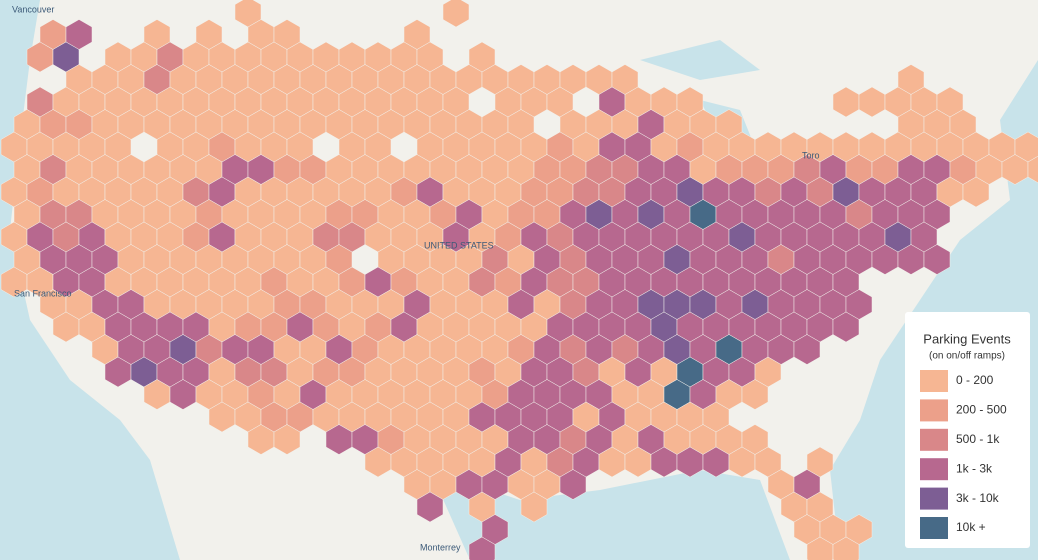 The height and width of the screenshot is (560, 1038). I want to click on place-label: Monterrey, so click(440, 547).